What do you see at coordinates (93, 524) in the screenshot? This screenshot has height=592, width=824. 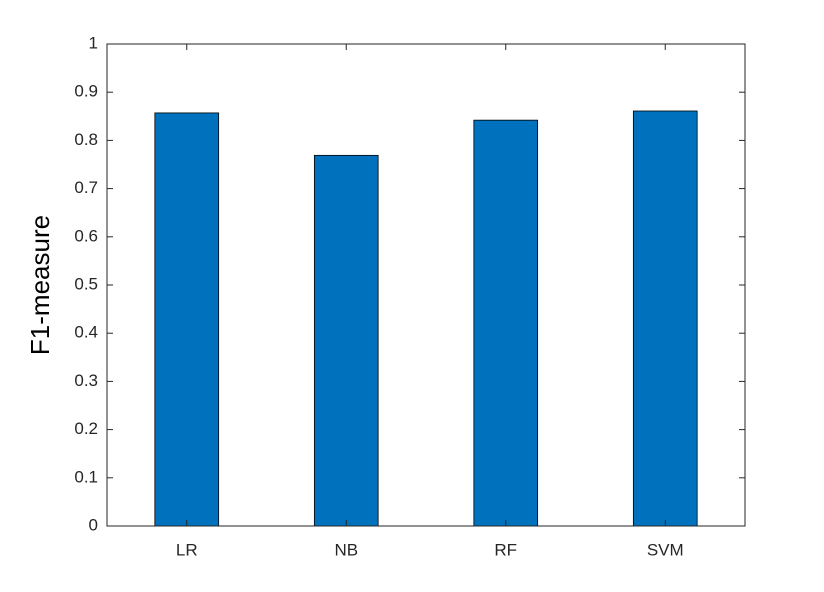 I see `y-tick-label: 0` at bounding box center [93, 524].